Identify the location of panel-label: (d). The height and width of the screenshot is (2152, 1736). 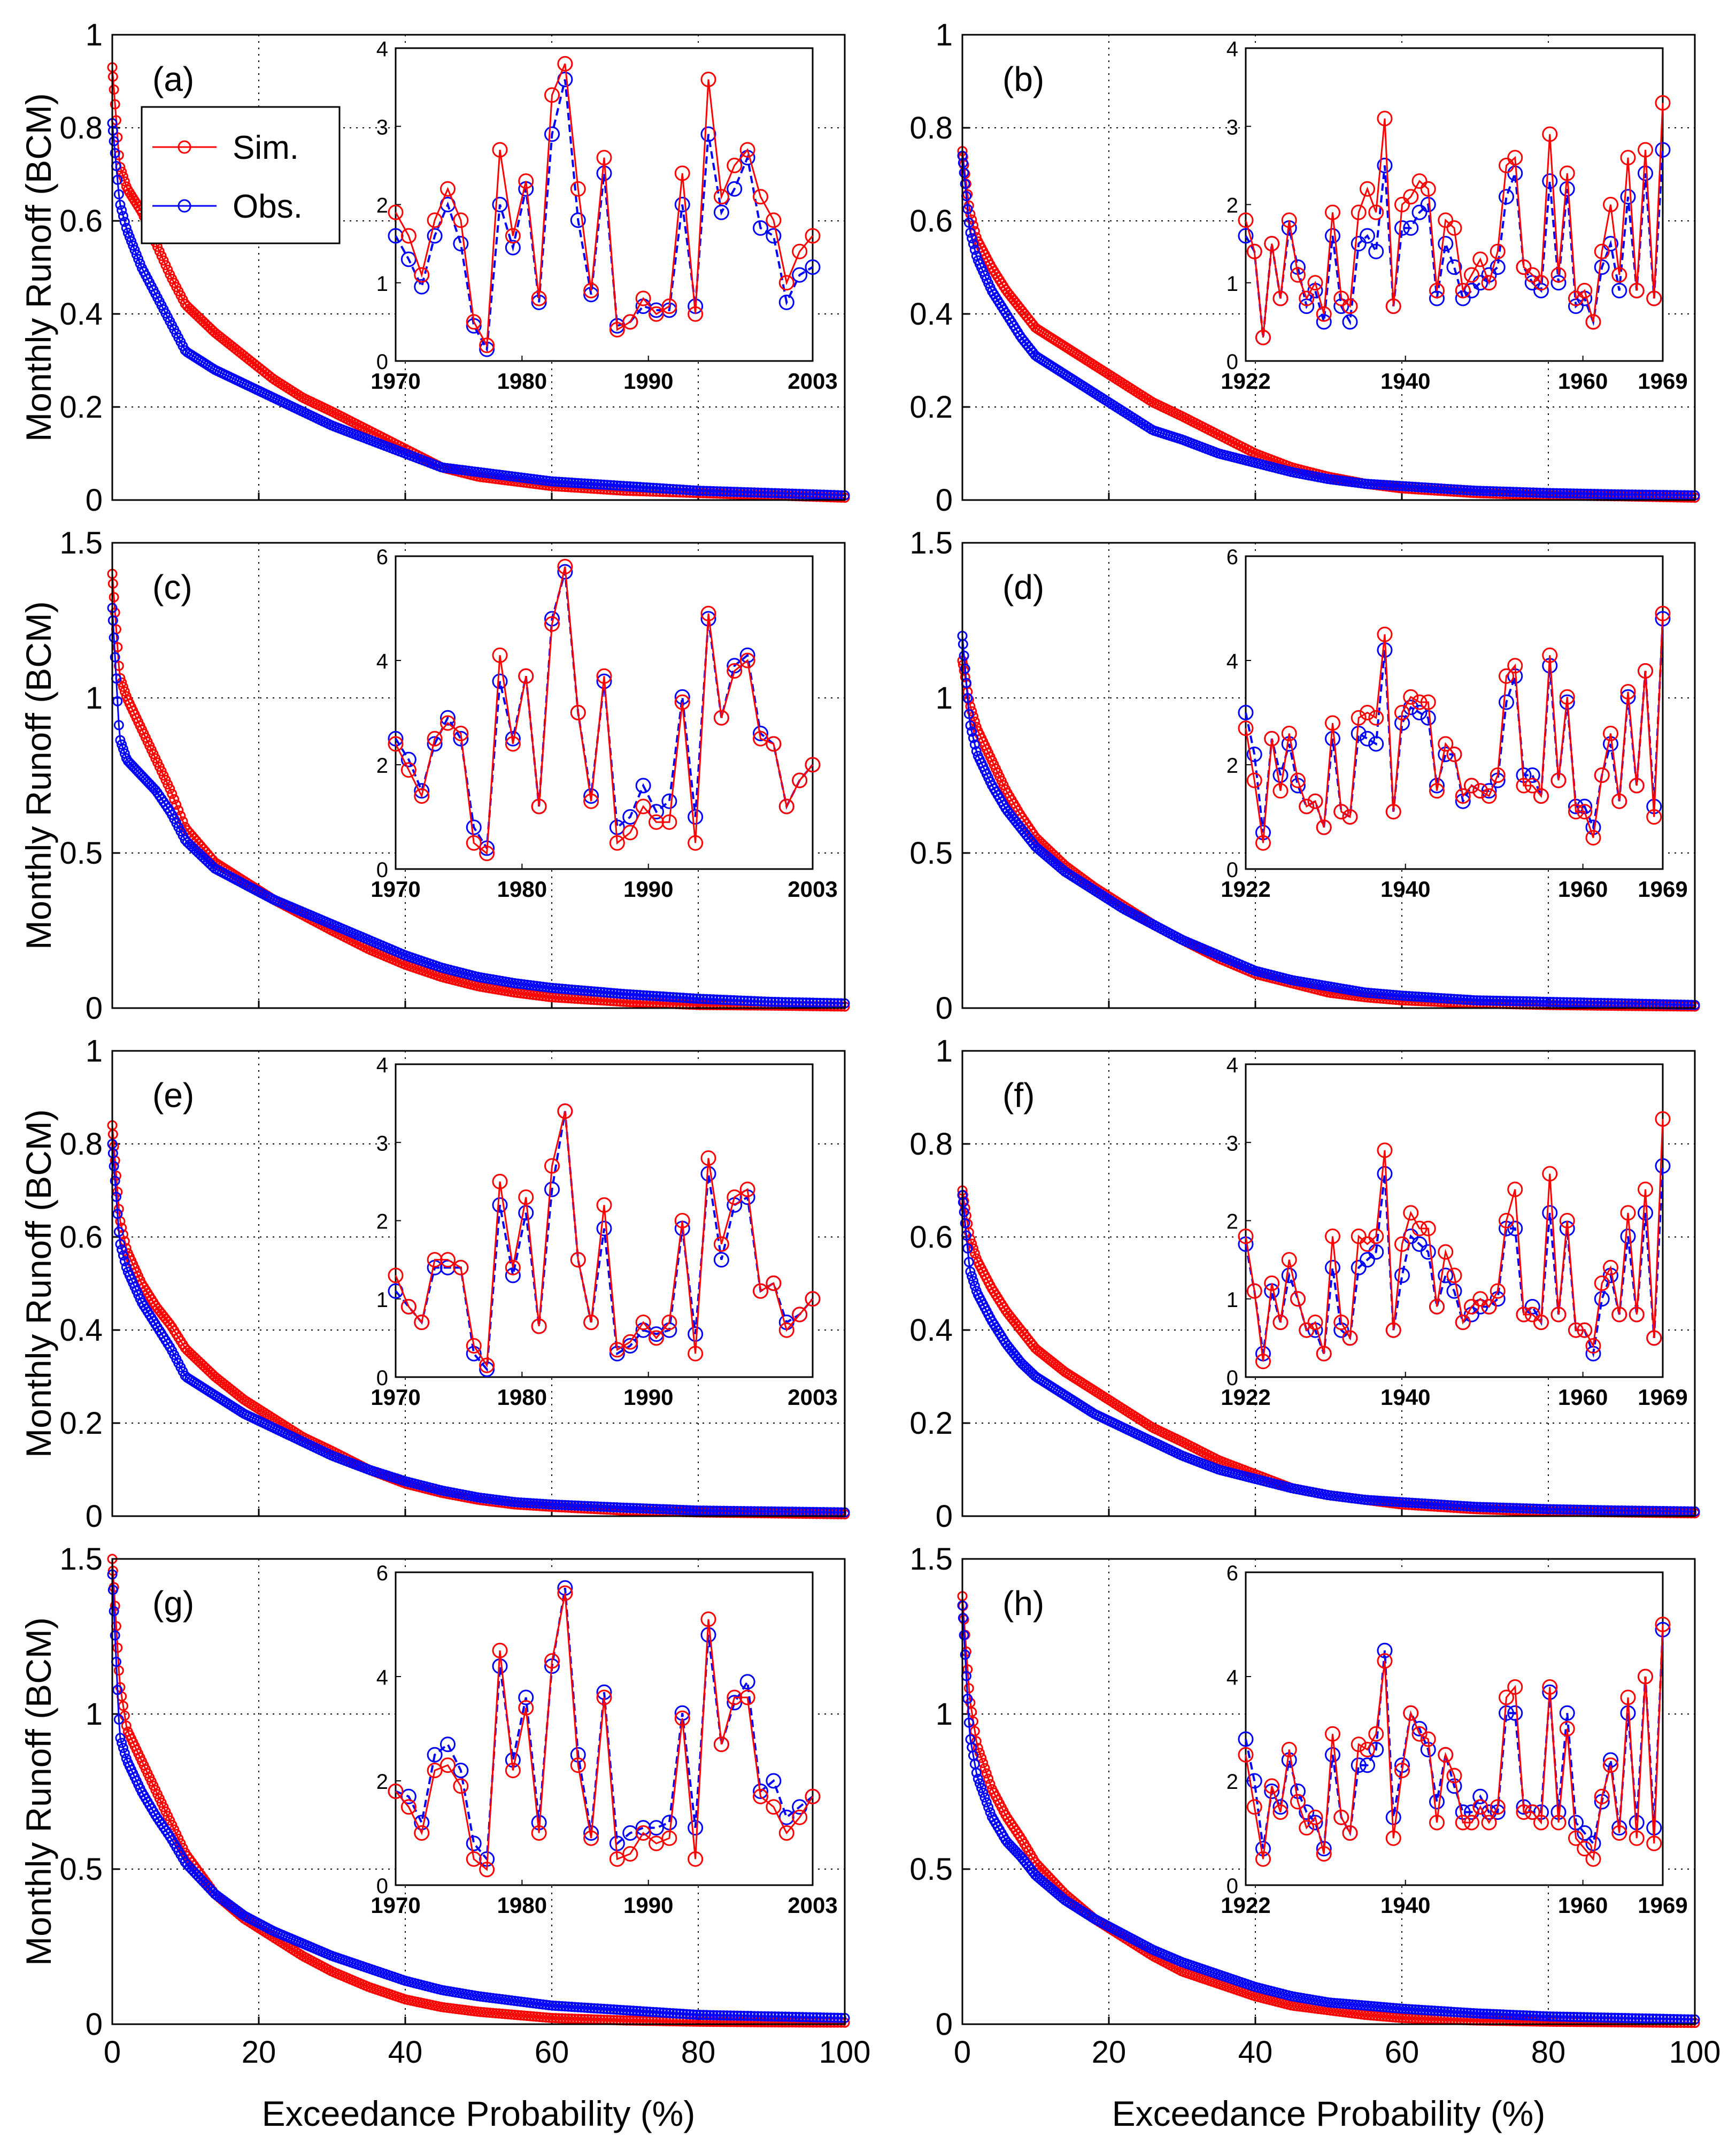
(1023, 587).